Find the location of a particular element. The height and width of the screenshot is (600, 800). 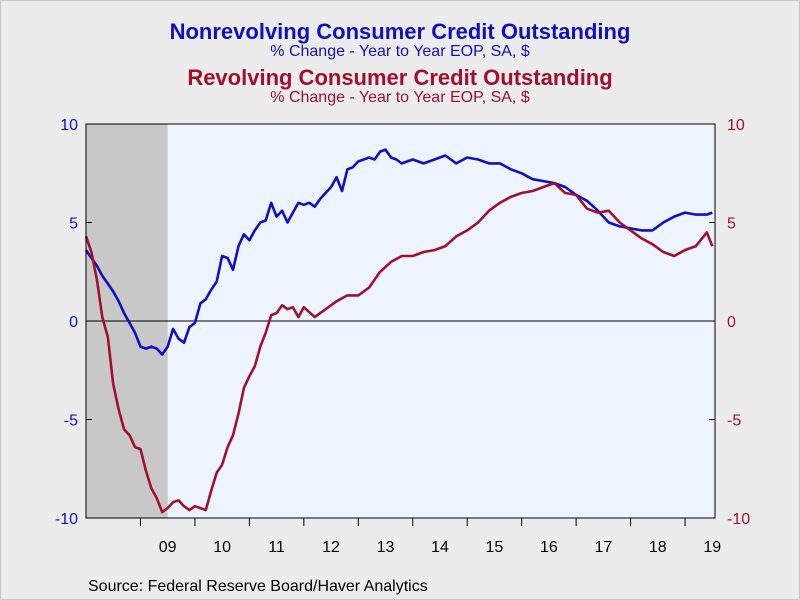

x-tick-label: 09 is located at coordinates (168, 547).